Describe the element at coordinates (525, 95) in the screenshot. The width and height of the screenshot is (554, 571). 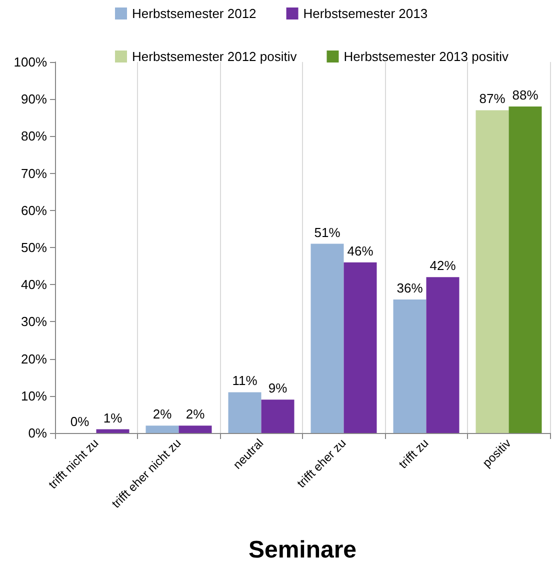
I see `data-label: 88%` at that location.